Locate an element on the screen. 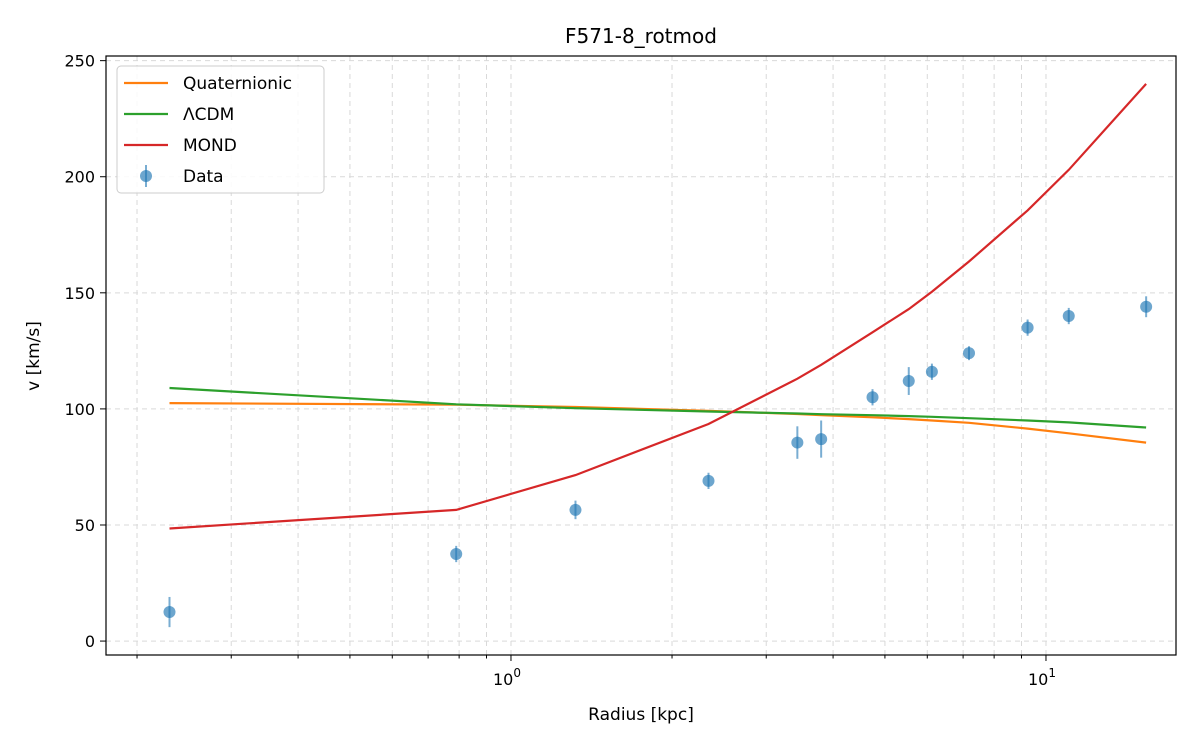 The width and height of the screenshot is (1200, 750). x-tick-label: 10⁰ is located at coordinates (507, 677).